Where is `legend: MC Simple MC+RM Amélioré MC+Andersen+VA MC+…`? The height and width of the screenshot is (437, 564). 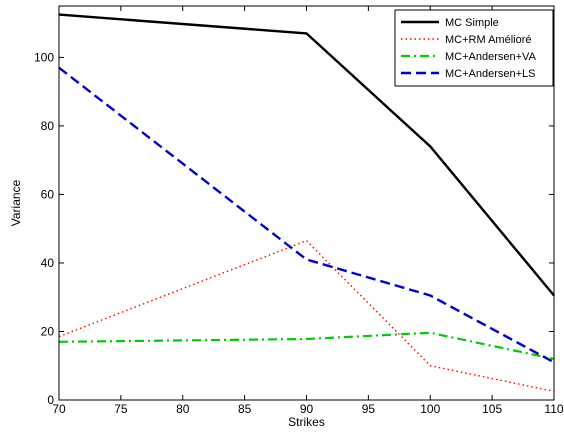 legend: MC Simple MC+RM Amélioré MC+Andersen+VA MC+… is located at coordinates (474, 48).